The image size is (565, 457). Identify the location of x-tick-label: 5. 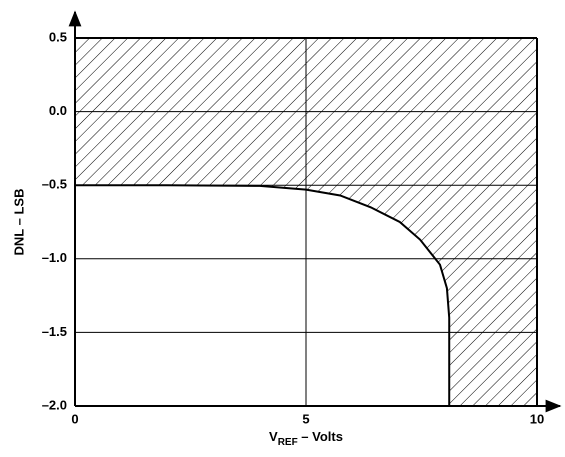
(305, 418).